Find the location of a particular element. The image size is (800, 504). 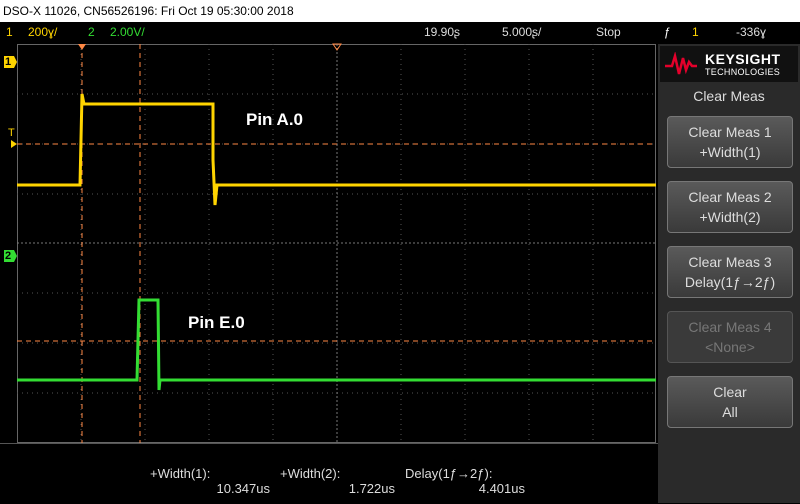

ch1-marker-label: 1 is located at coordinates (8, 62).